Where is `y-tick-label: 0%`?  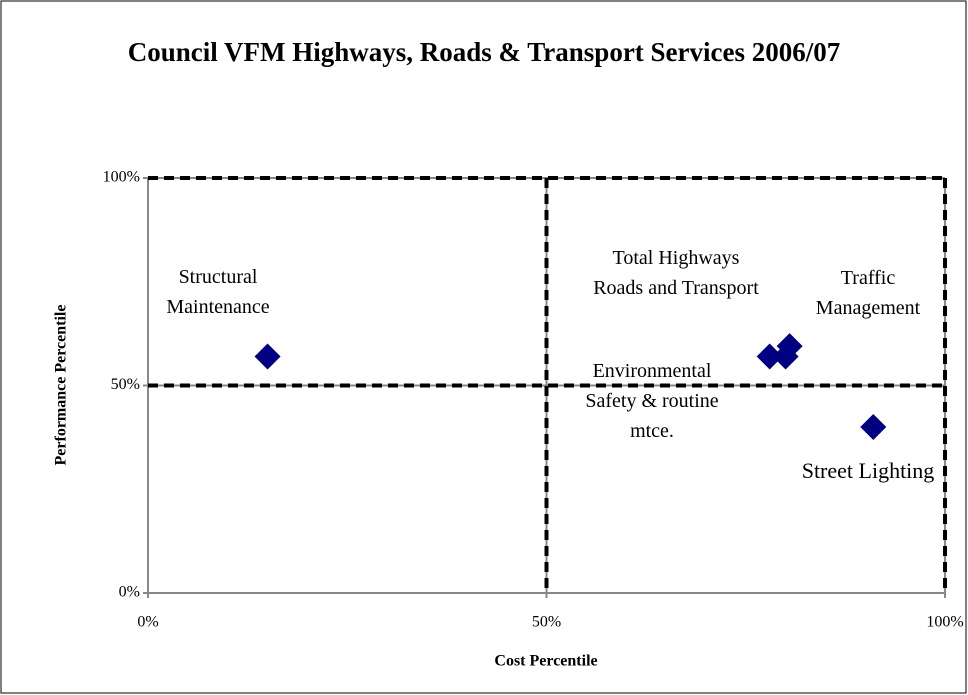 y-tick-label: 0% is located at coordinates (129, 592).